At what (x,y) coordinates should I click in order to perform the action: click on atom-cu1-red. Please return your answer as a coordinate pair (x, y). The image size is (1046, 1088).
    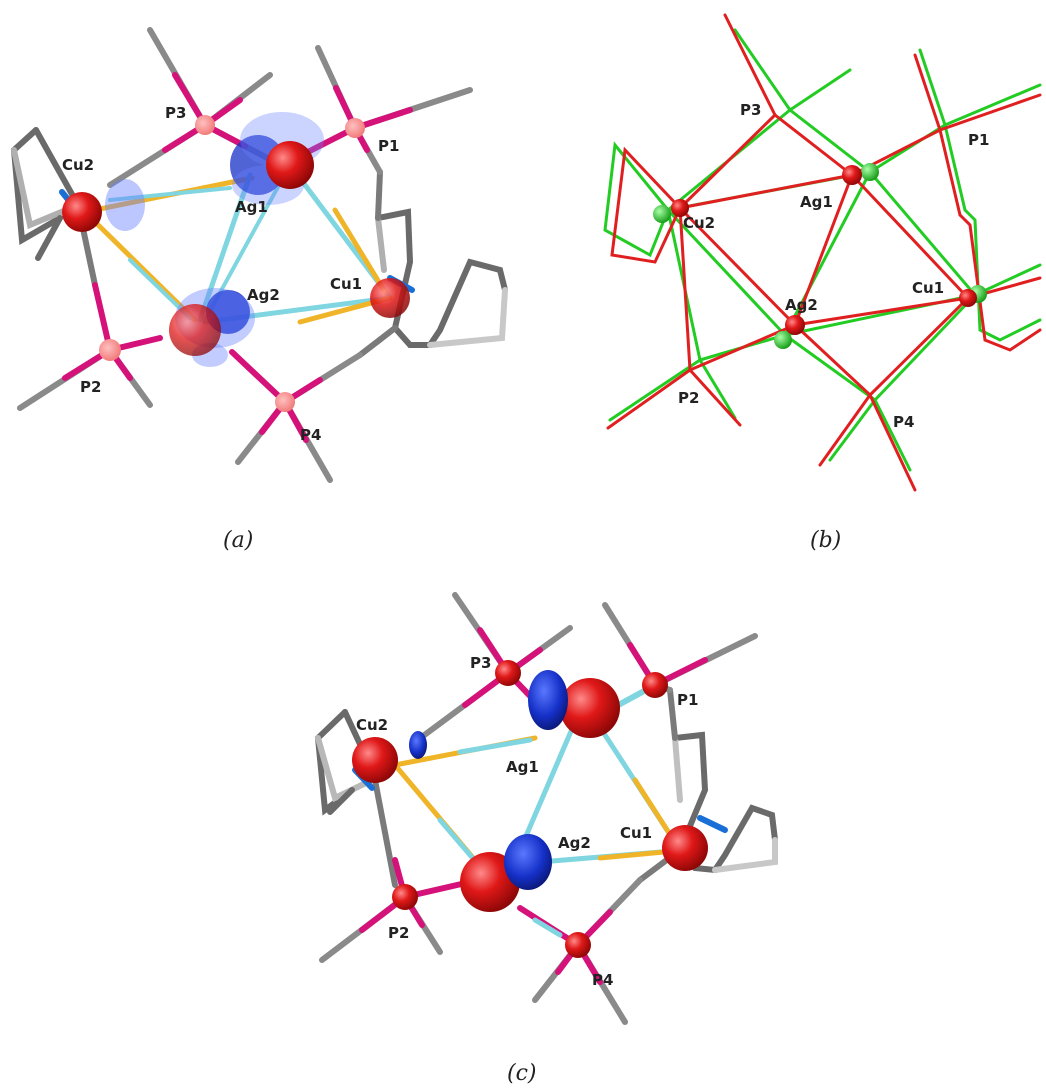
    Looking at the image, I should click on (968, 298).